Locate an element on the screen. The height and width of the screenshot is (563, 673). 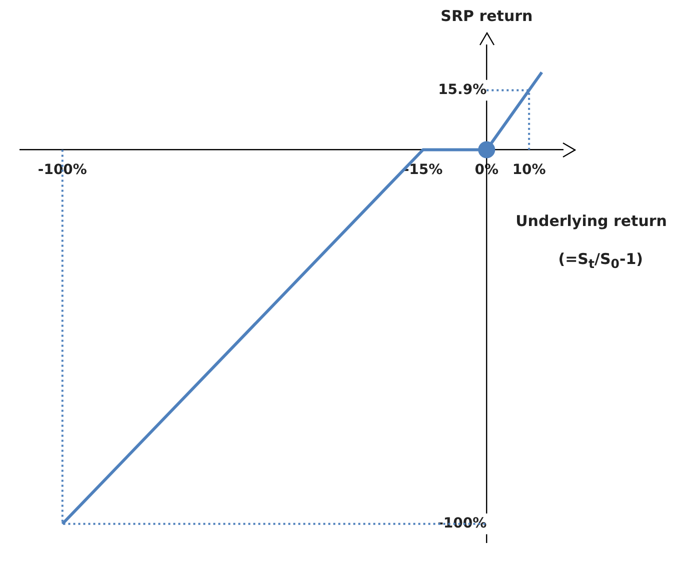
annotation: (=S$_{t}$/S$_{0}$-1) is located at coordinates (600, 260).